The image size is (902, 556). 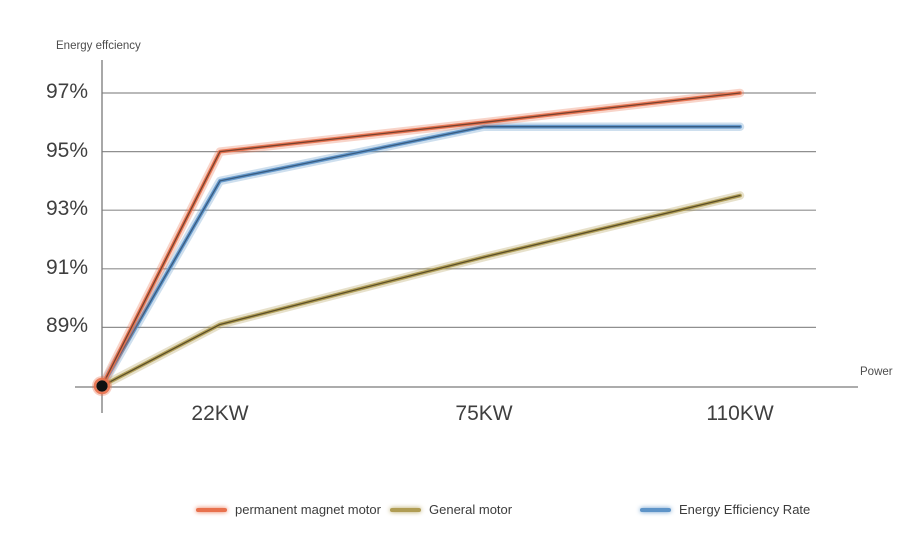 What do you see at coordinates (308, 509) in the screenshot?
I see `legend-label: permanent magnet motor` at bounding box center [308, 509].